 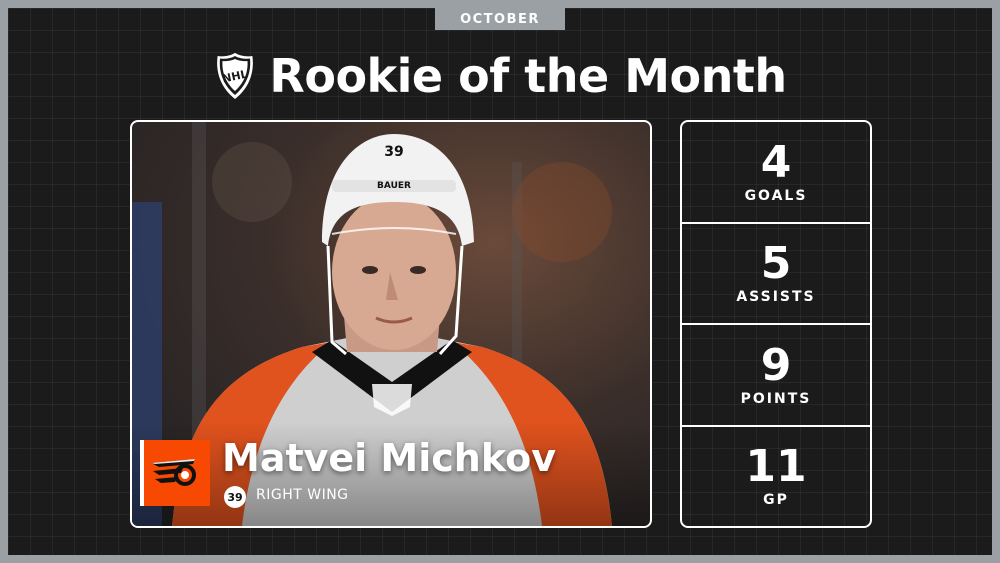 I want to click on stat-goals: 4 GOALS, so click(x=776, y=173).